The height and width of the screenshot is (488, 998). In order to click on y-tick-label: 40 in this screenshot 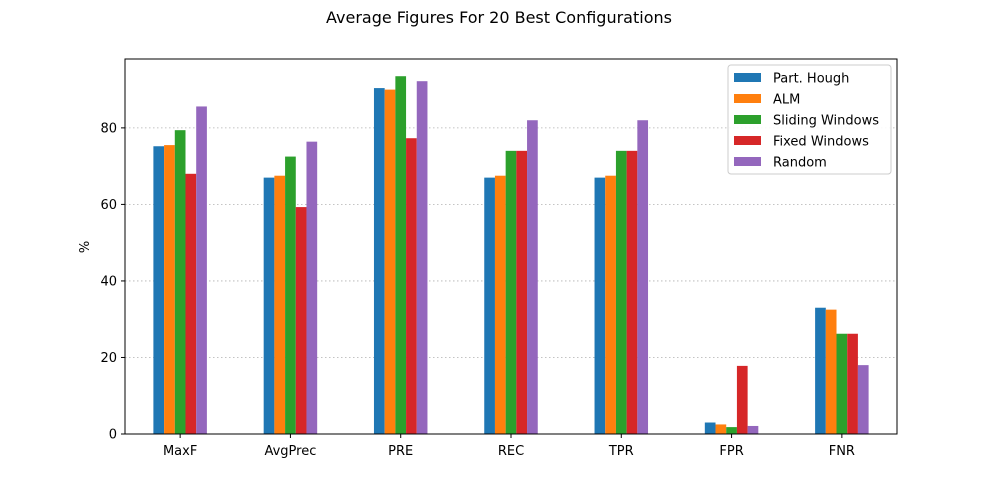, I will do `click(108, 281)`.